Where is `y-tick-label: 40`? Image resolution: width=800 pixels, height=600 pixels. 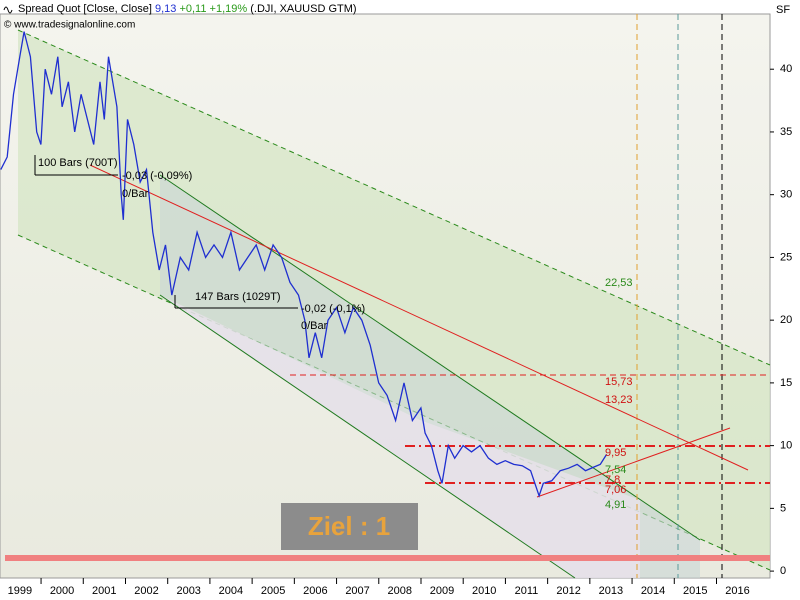 y-tick-label: 40 is located at coordinates (786, 69).